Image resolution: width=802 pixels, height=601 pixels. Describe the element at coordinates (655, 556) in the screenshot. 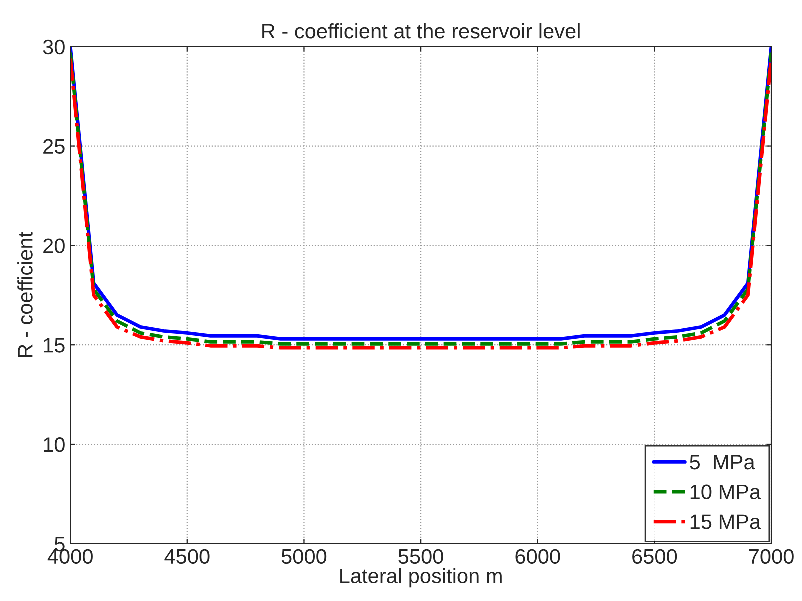

I see `x-tick-label: 6500` at that location.